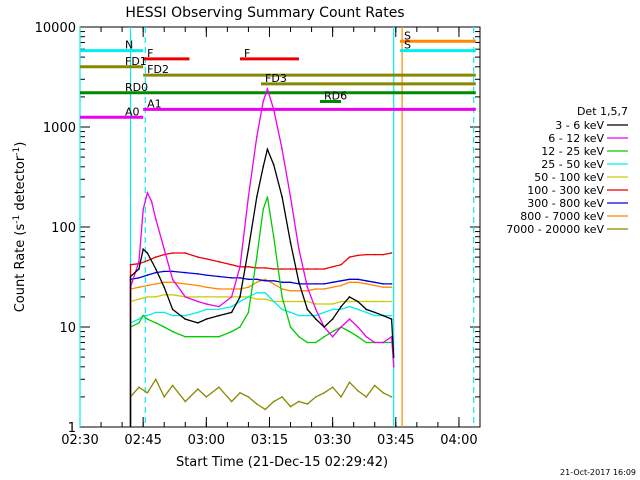  I want to click on legend-label: 3 - 6 keV, so click(579, 125).